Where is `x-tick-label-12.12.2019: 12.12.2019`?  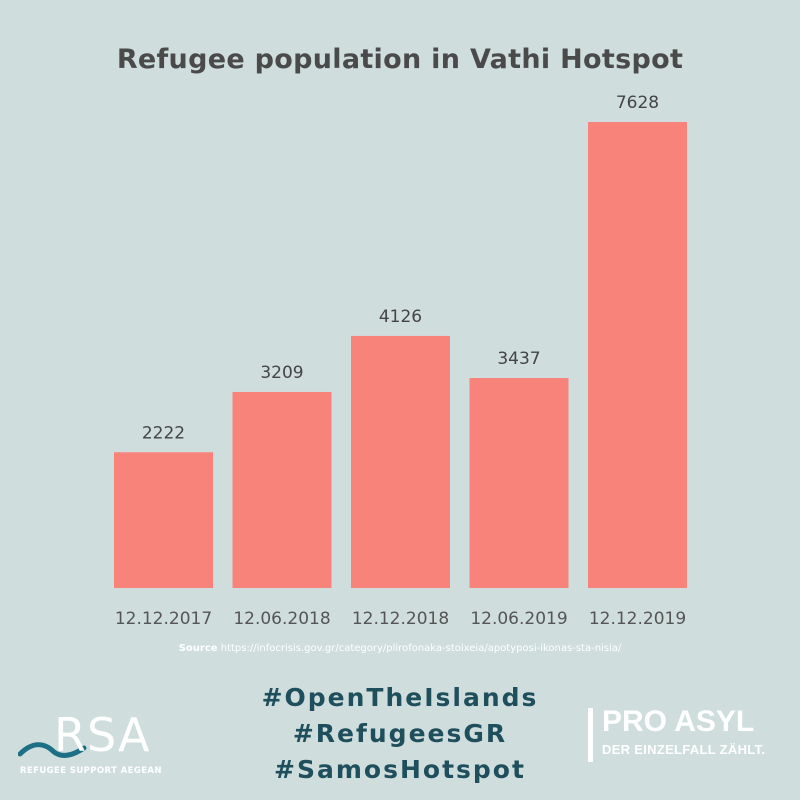 x-tick-label-12.12.2019: 12.12.2019 is located at coordinates (637, 619).